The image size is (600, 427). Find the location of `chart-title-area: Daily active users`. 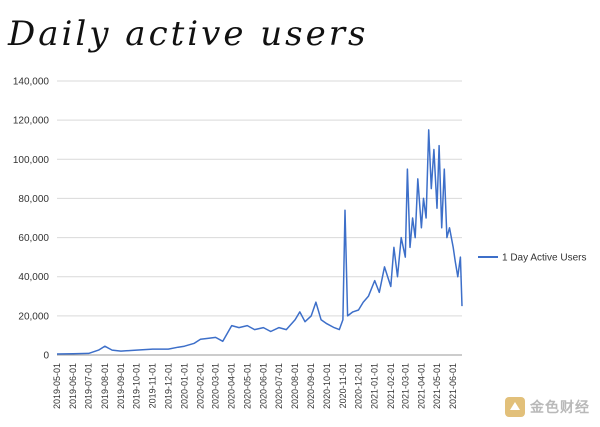

chart-title-area: Daily active users is located at coordinates (187, 34).